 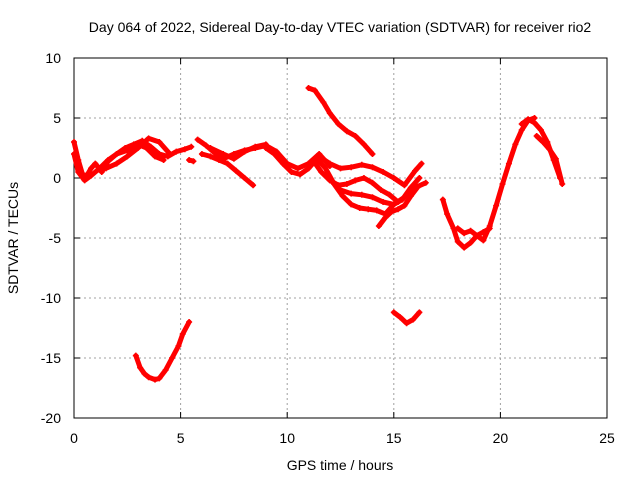 What do you see at coordinates (13, 238) in the screenshot?
I see `y-axis-label: SDTVAR / TECUs` at bounding box center [13, 238].